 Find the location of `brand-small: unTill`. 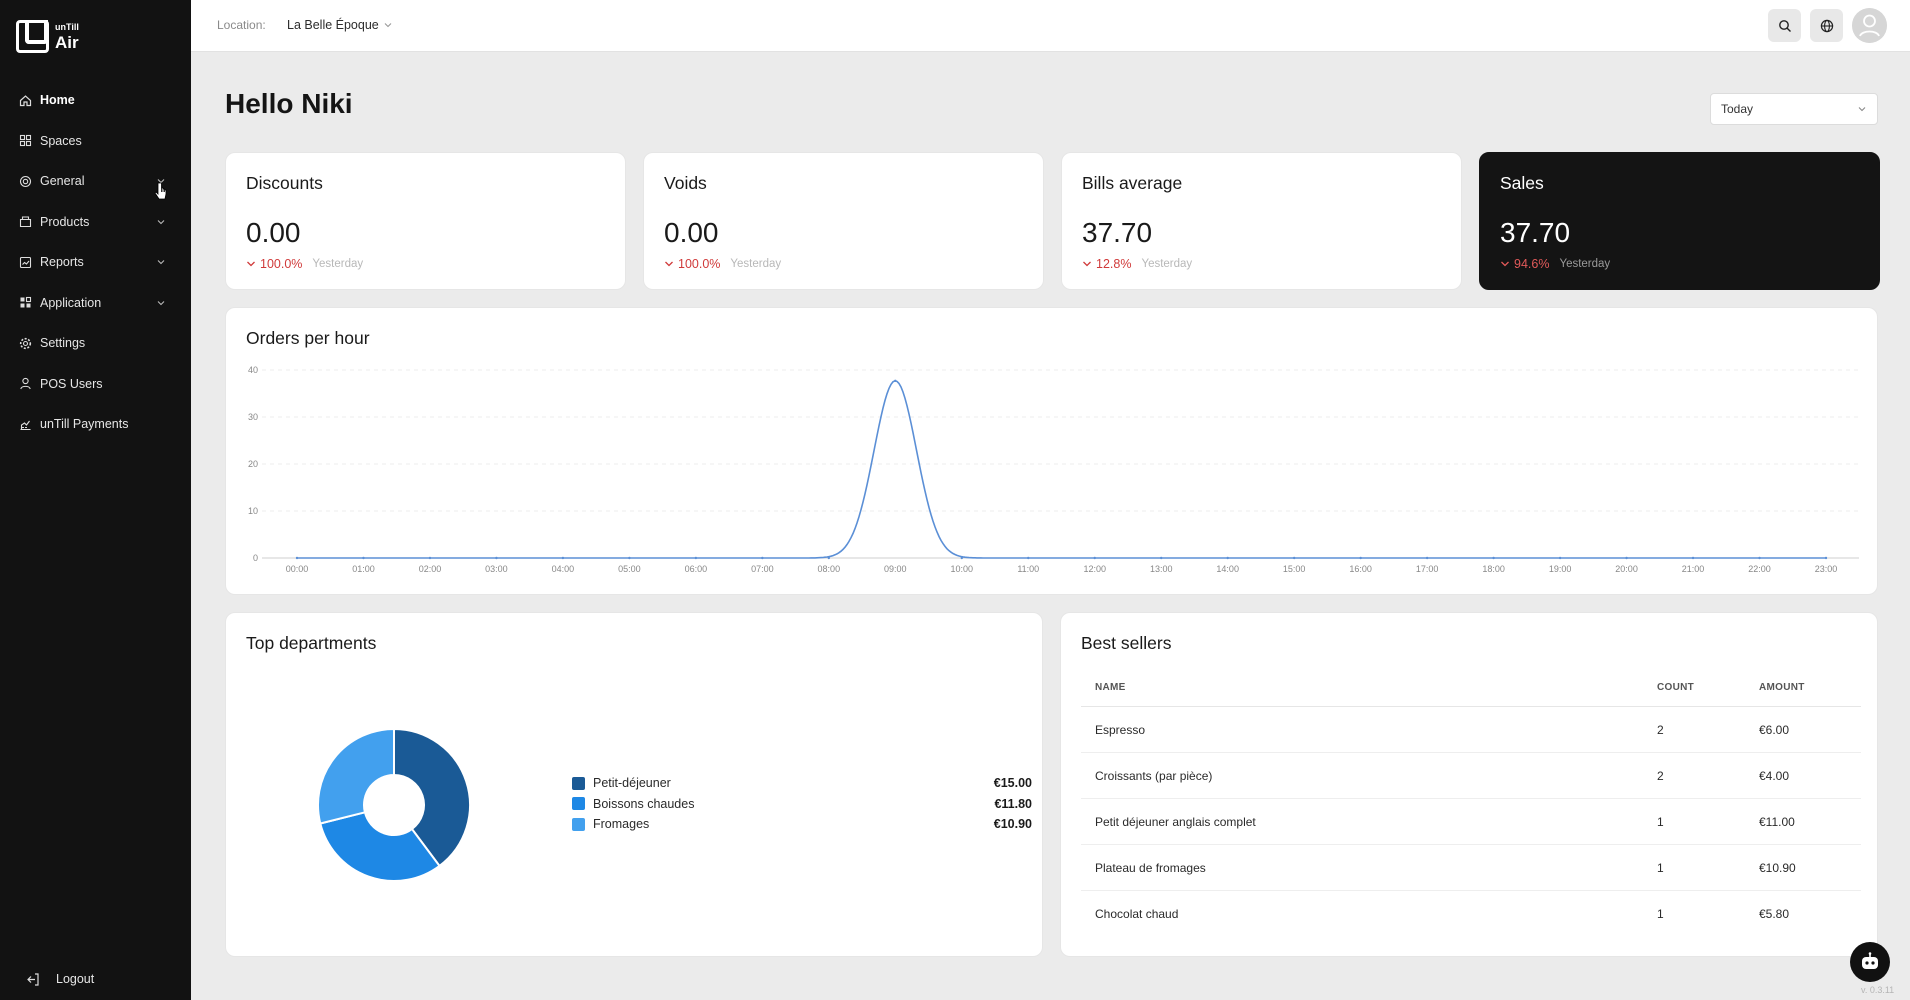

brand-small: unTill is located at coordinates (67, 26).